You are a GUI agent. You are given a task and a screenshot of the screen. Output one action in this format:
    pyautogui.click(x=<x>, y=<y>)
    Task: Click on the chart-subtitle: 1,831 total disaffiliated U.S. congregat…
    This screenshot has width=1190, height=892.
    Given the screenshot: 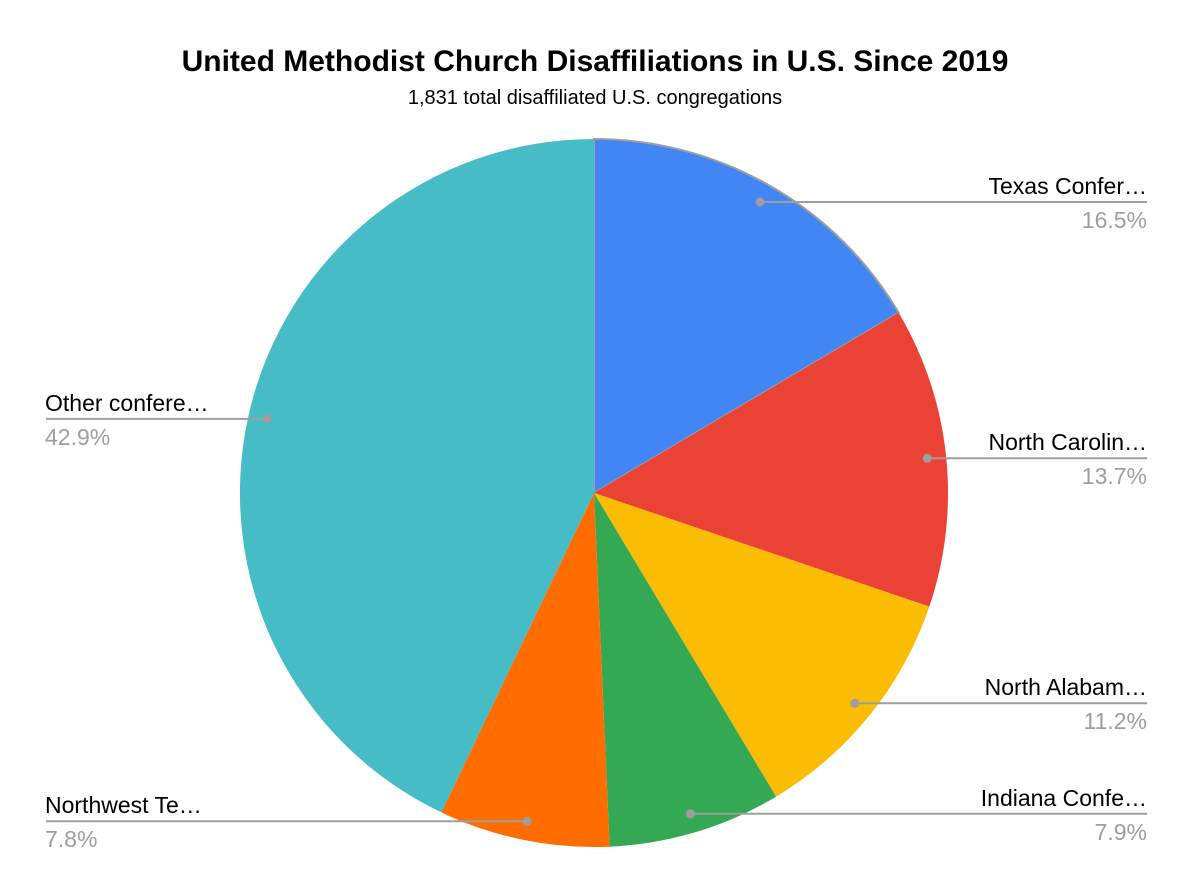 What is the action you would take?
    pyautogui.click(x=595, y=98)
    